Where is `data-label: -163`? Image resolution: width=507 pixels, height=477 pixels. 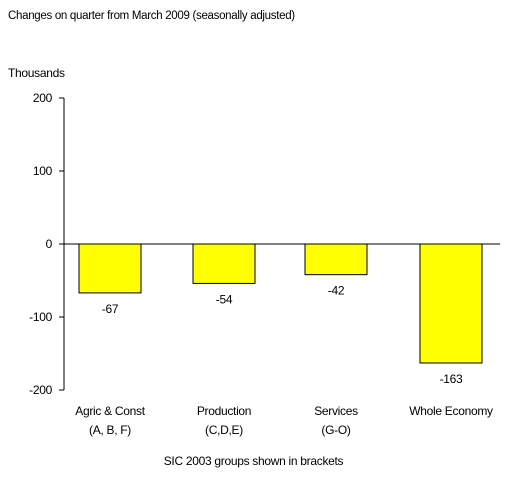 data-label: -163 is located at coordinates (451, 379).